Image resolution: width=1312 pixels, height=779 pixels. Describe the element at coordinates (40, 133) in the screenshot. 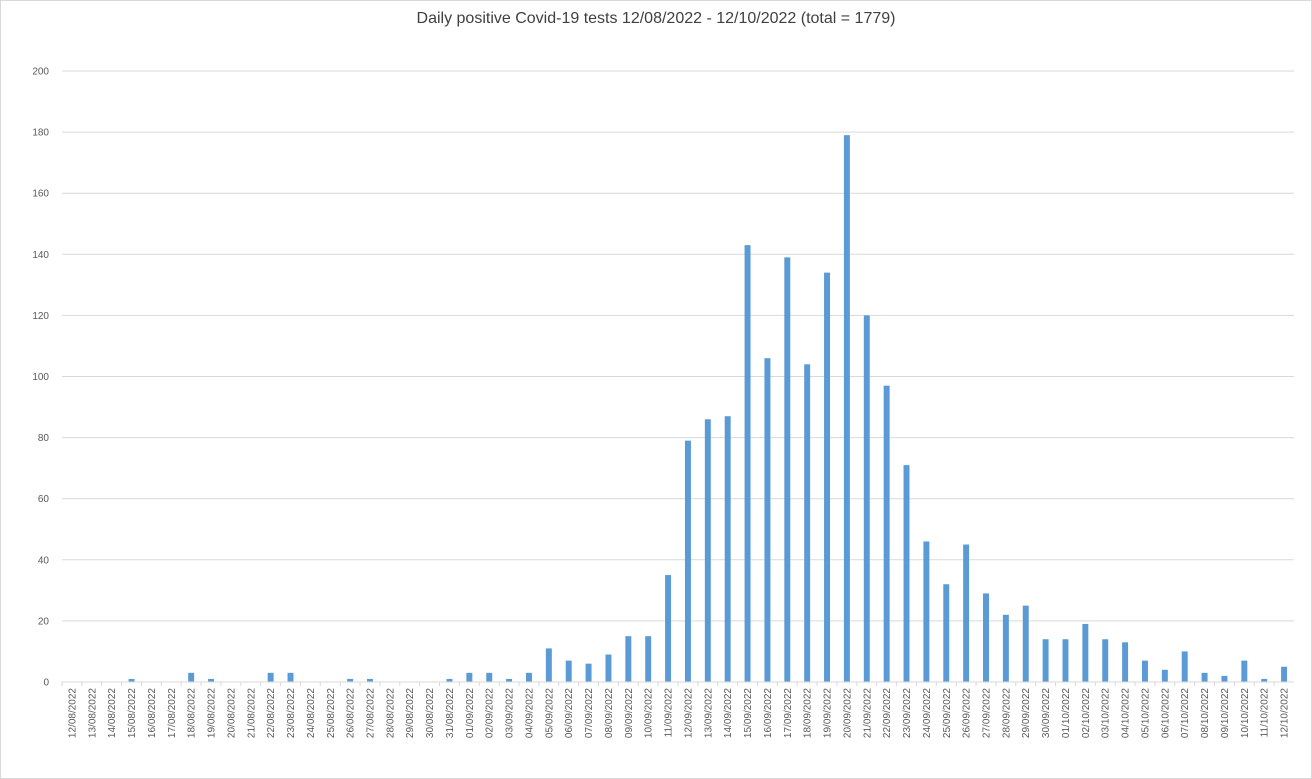

I see `y-tick-label: 180` at that location.